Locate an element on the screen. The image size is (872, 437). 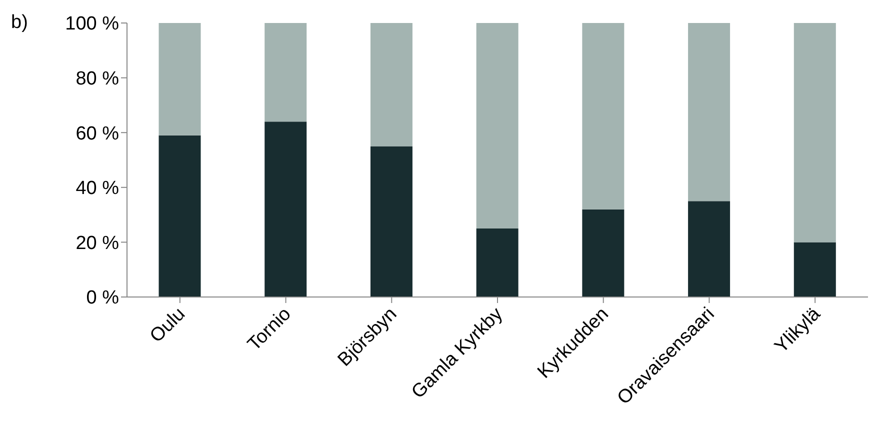
y-tick-label: 80 % is located at coordinates (98, 79).